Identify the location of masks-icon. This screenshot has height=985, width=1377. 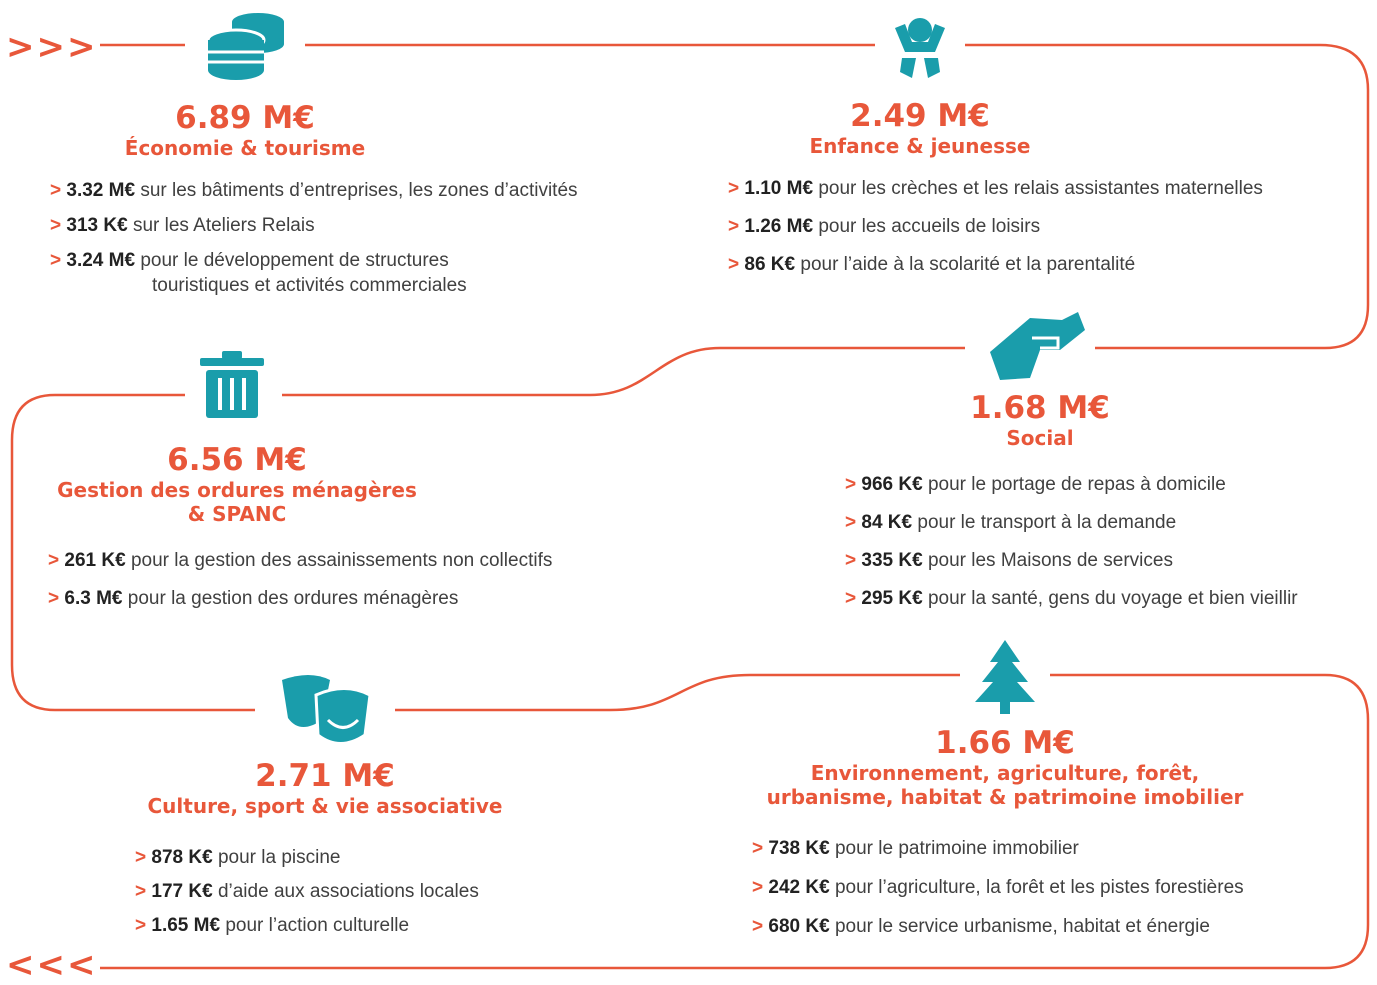
(327, 710).